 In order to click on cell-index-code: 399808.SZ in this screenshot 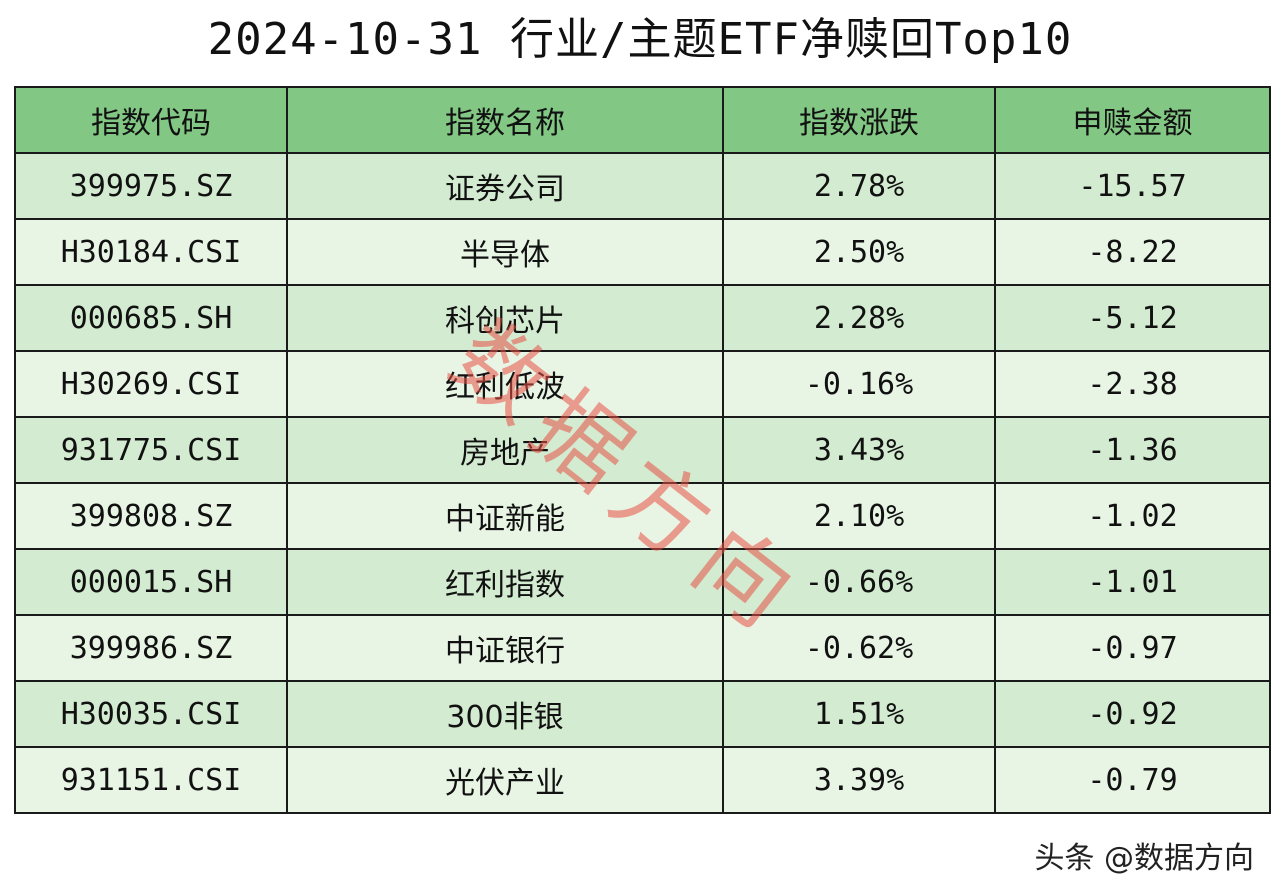, I will do `click(151, 516)`.